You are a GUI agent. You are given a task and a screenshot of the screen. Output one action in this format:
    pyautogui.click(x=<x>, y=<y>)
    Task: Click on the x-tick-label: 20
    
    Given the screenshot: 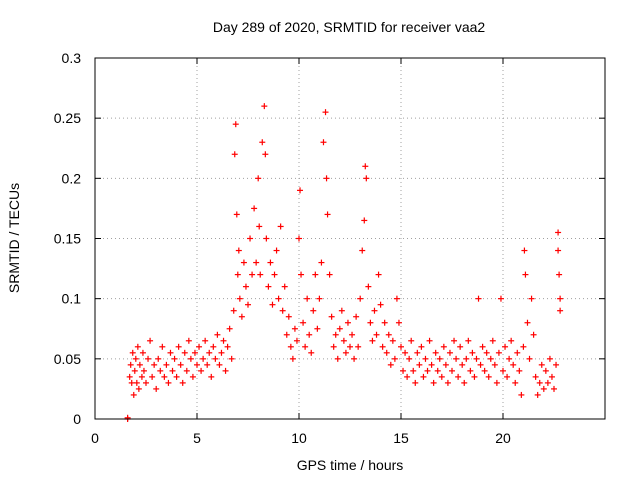 What is the action you would take?
    pyautogui.click(x=503, y=438)
    